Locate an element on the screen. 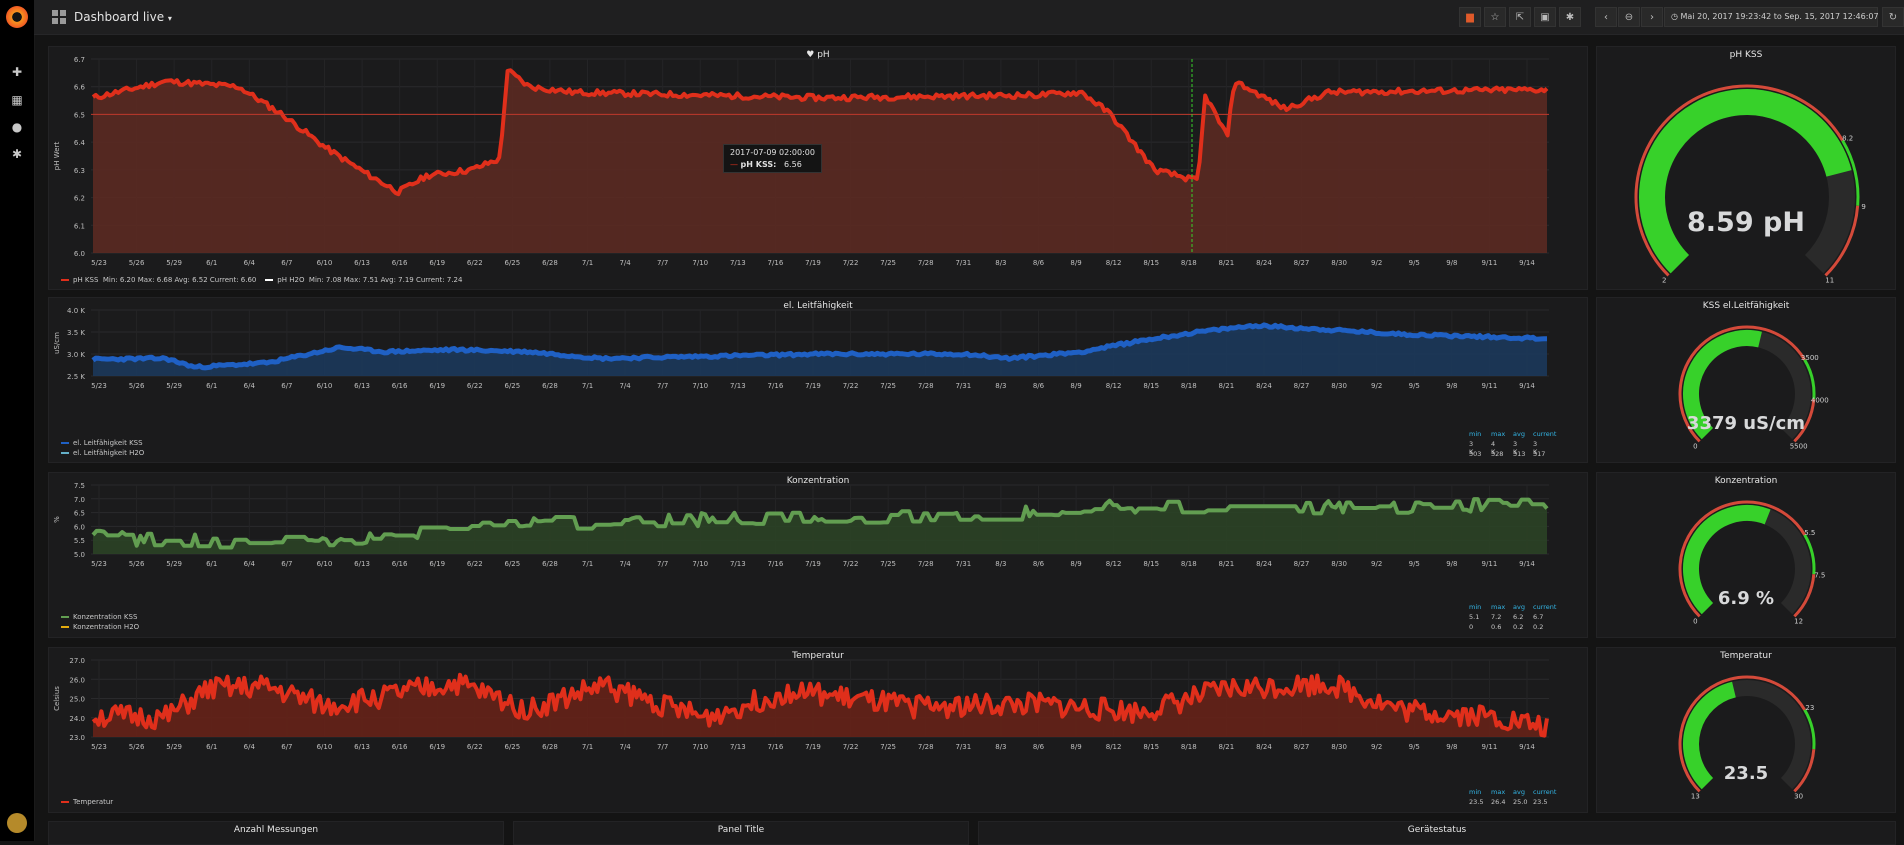 The image size is (1904, 845). gauge-title: Konzentration is located at coordinates (1746, 481).